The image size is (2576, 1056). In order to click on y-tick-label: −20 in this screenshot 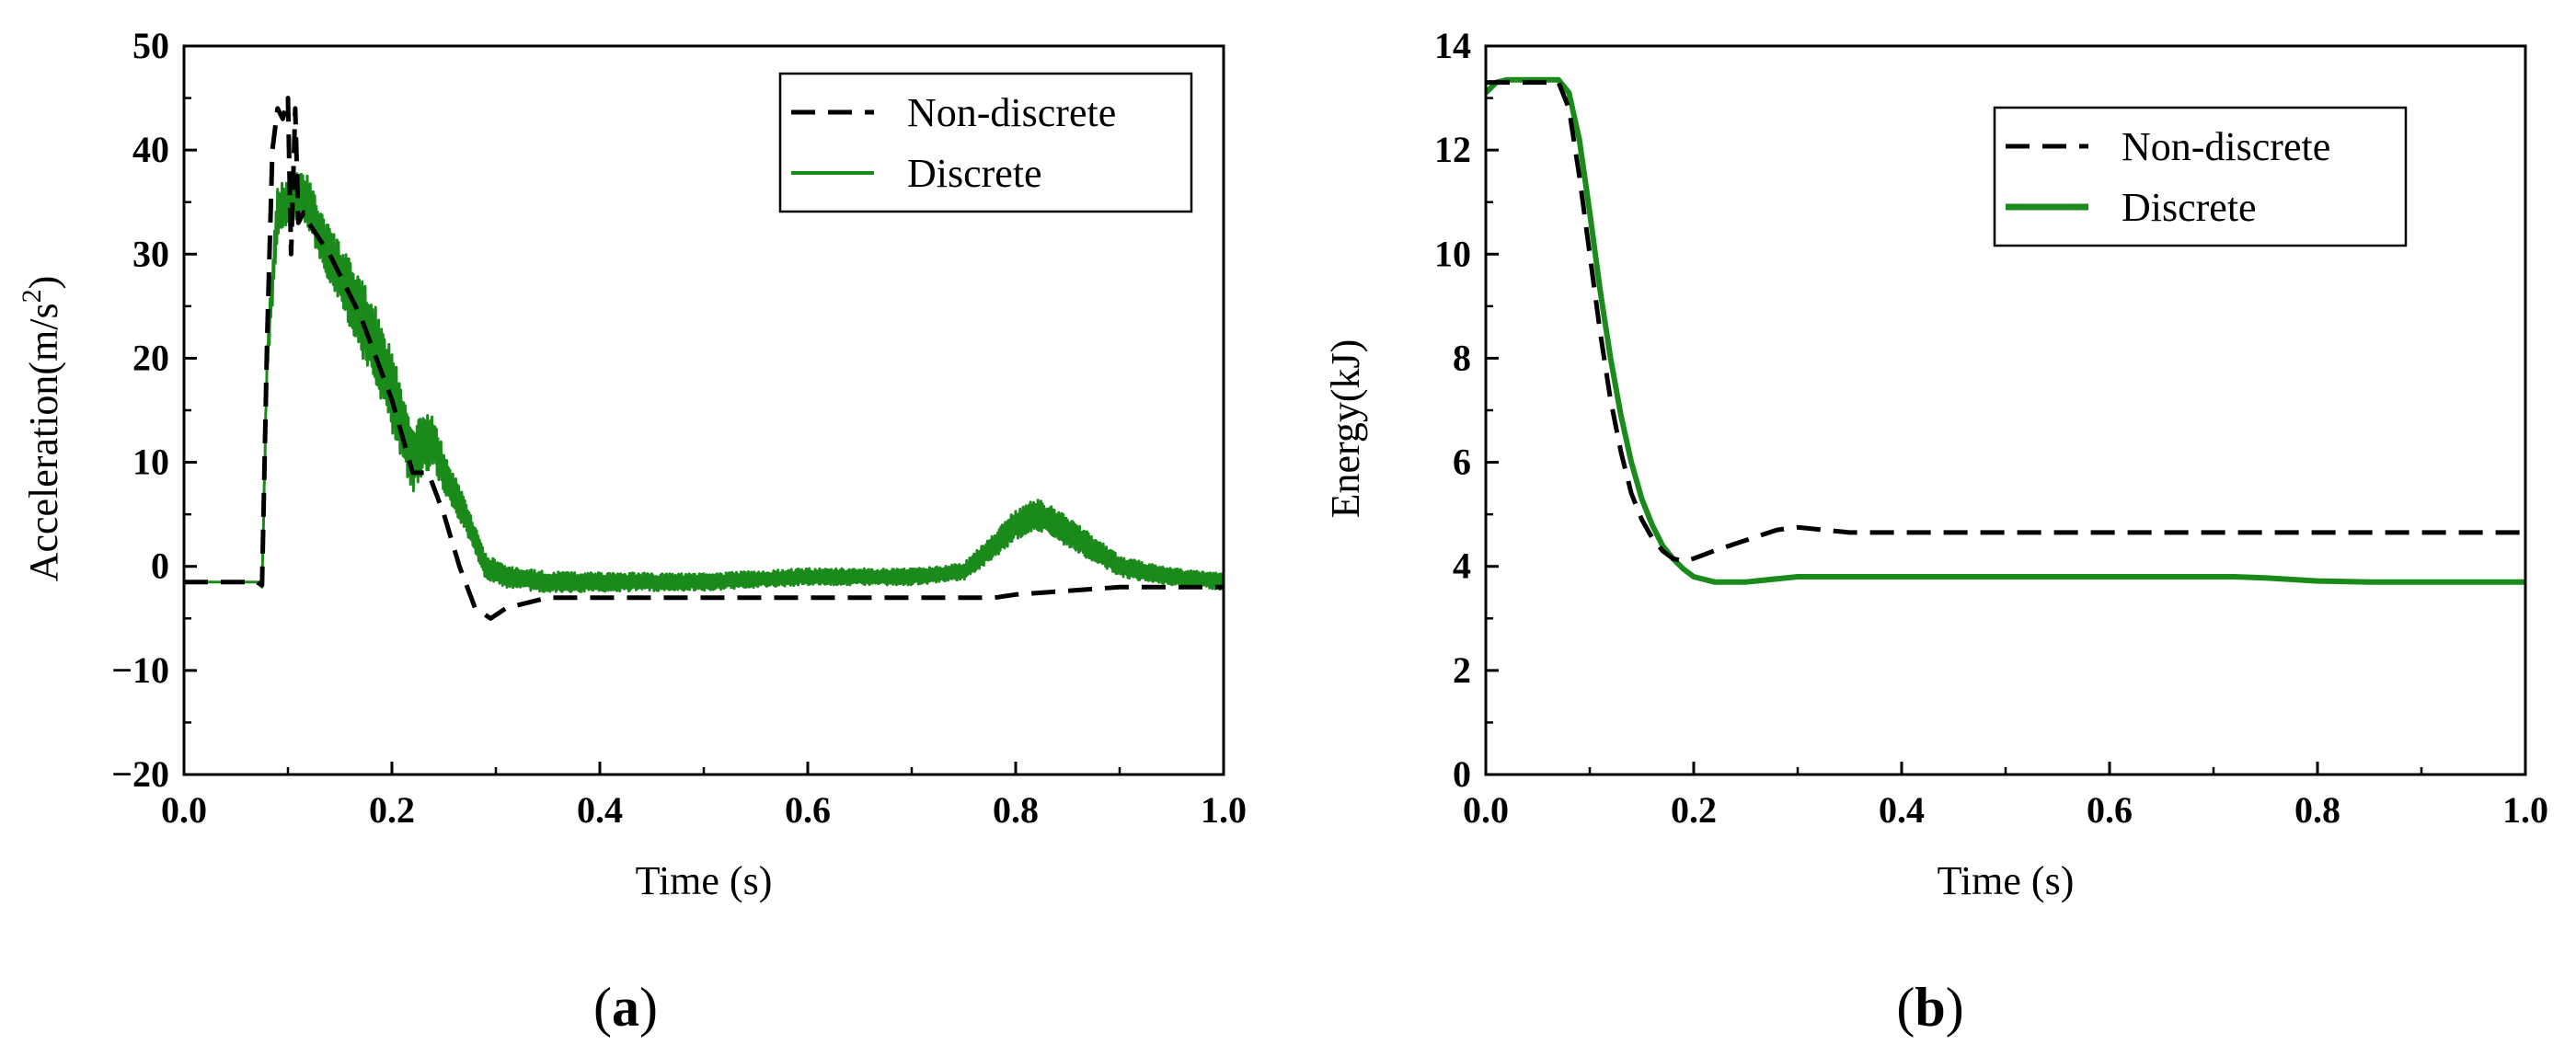, I will do `click(140, 774)`.